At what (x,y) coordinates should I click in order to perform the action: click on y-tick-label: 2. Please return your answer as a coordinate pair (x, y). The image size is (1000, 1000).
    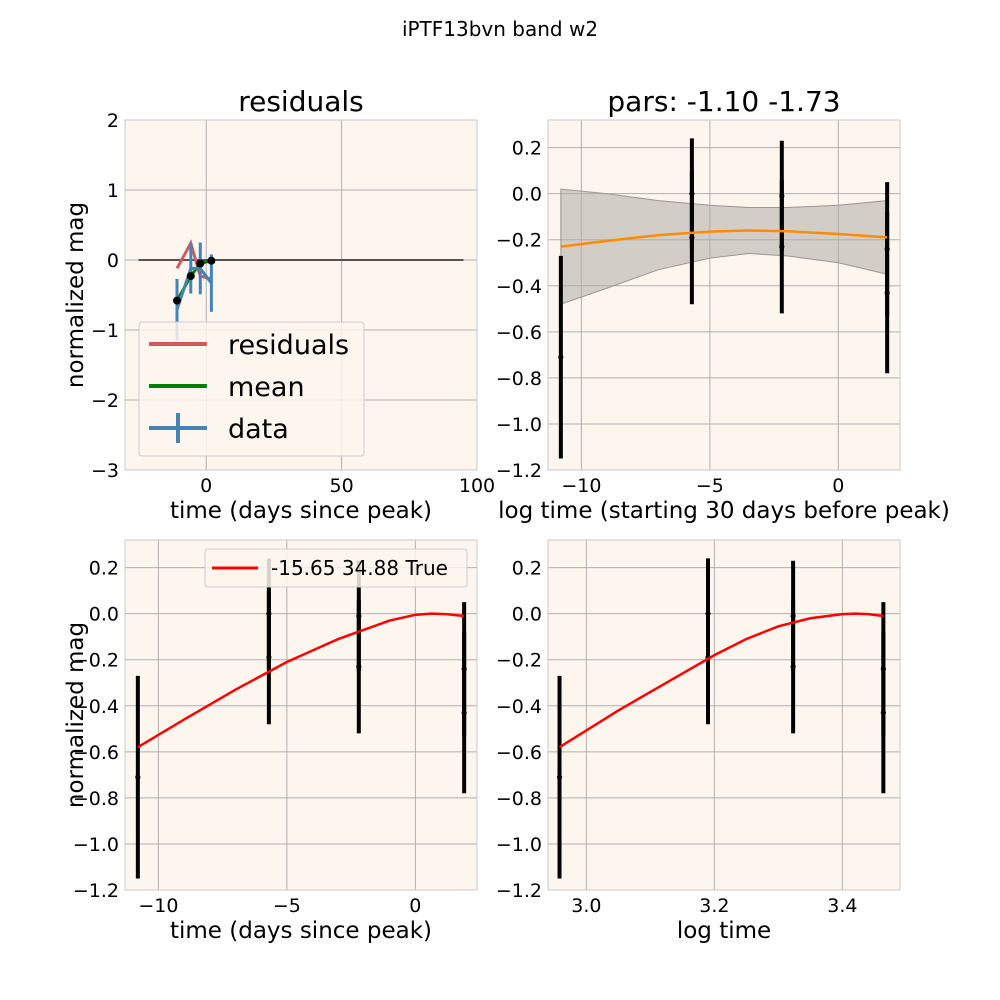
    Looking at the image, I should click on (113, 121).